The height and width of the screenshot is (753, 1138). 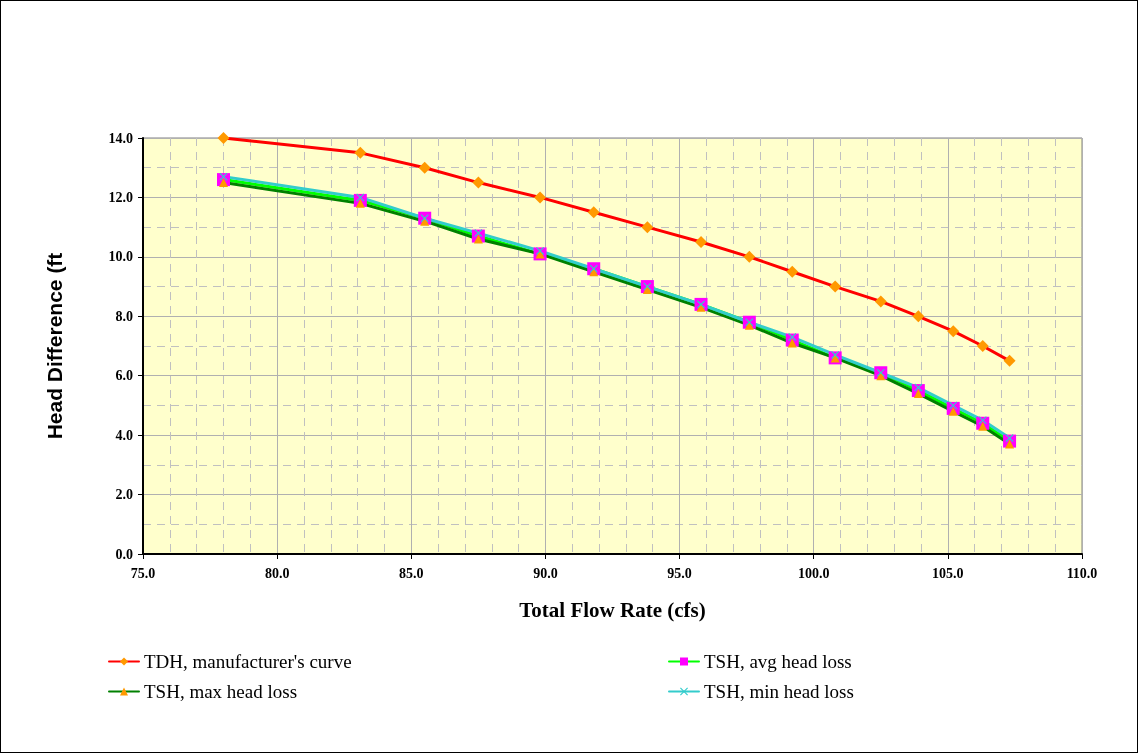 What do you see at coordinates (1082, 573) in the screenshot?
I see `x-tick-label: 110.0` at bounding box center [1082, 573].